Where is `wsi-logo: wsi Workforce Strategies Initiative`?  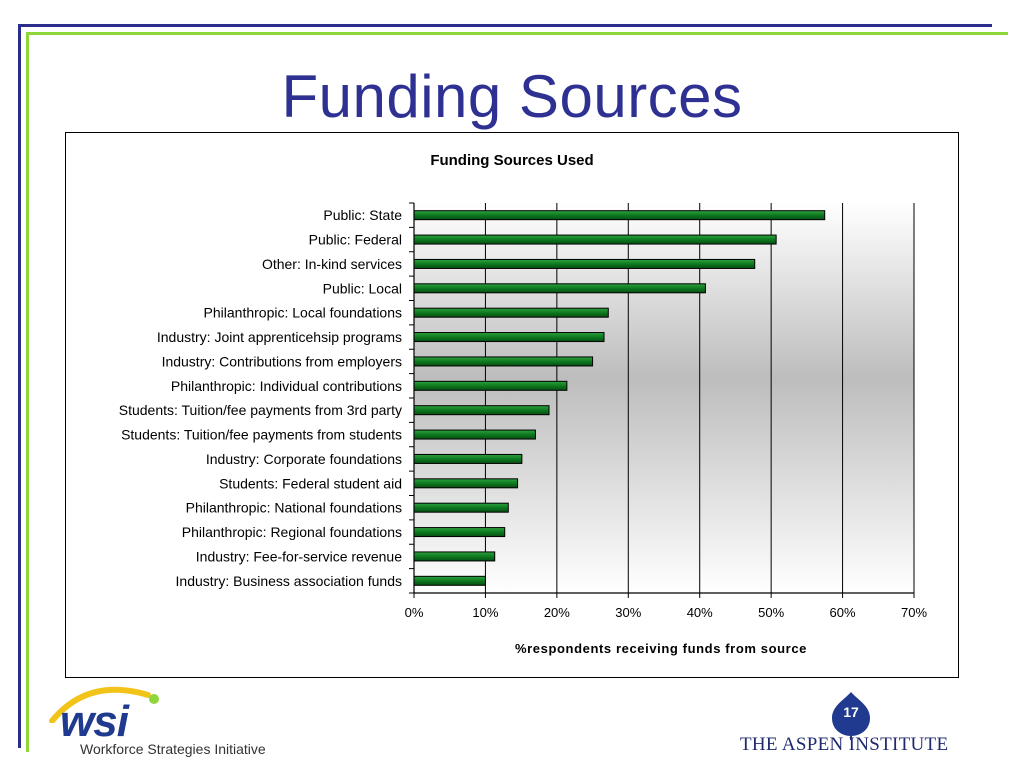
wsi-logo: wsi Workforce Strategies Initiative is located at coordinates (169, 723).